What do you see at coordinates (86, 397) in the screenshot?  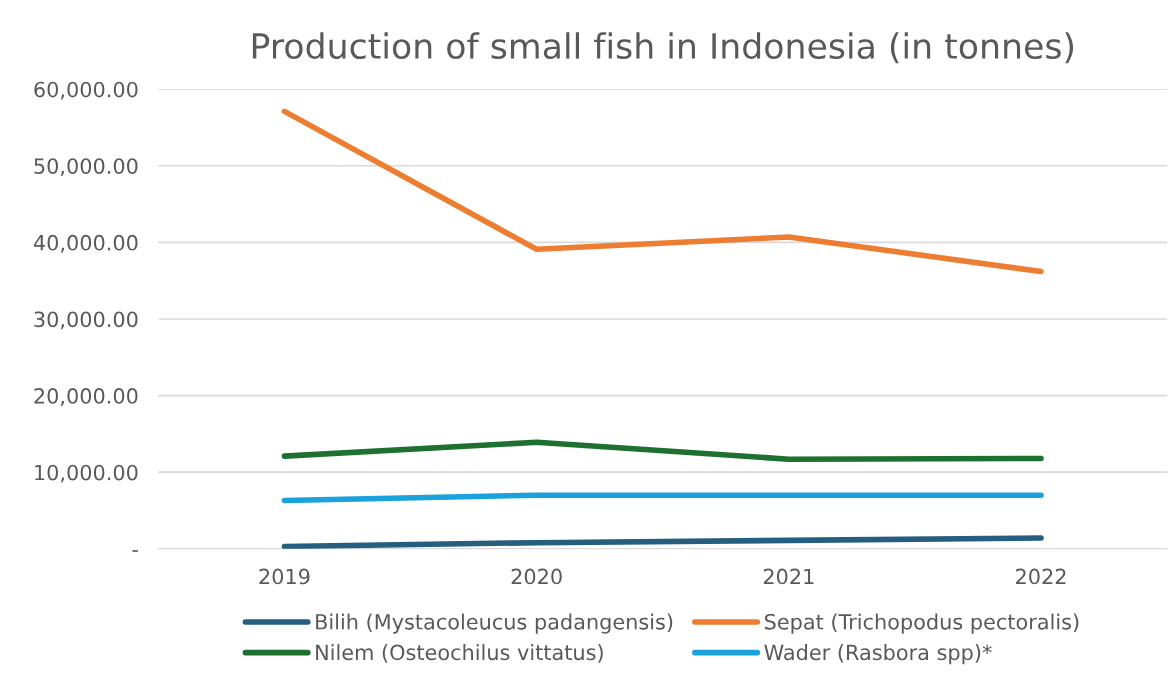 I see `y-tick-label: 20,000.00` at bounding box center [86, 397].